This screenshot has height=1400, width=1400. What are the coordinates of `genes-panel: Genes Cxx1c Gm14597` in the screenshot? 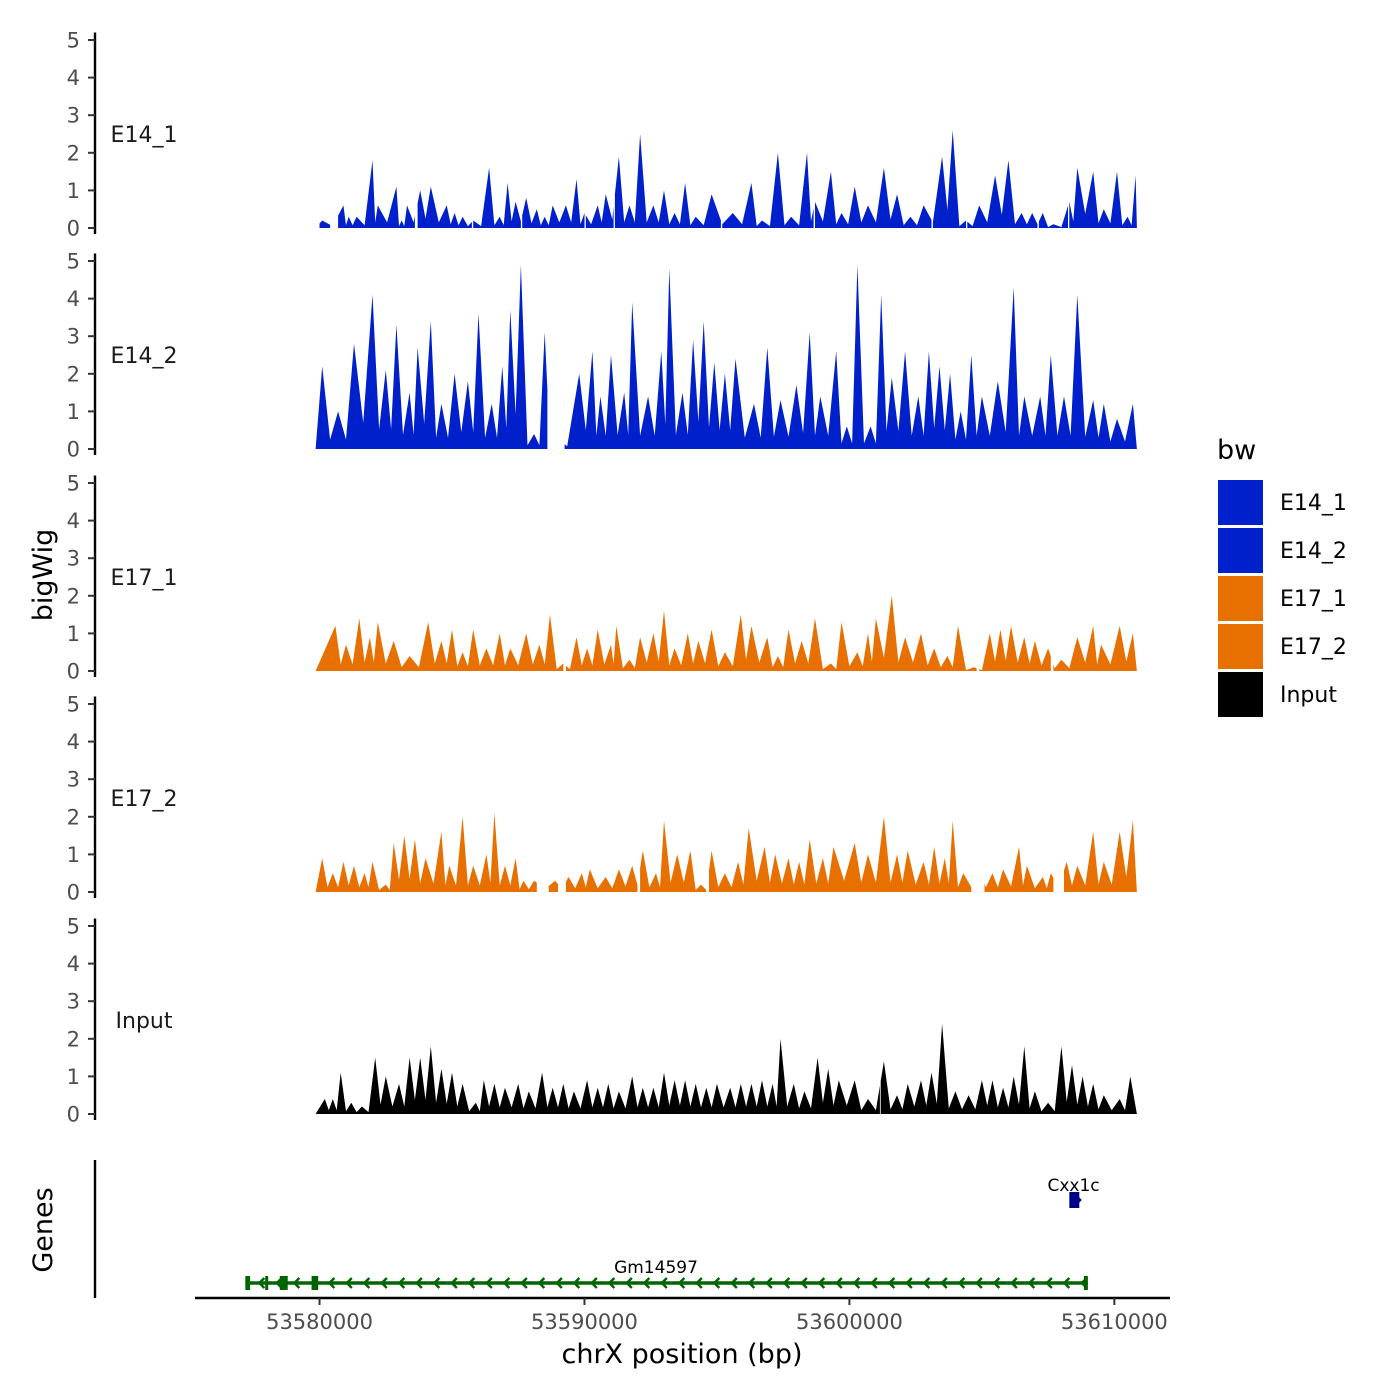 It's located at (564, 1229).